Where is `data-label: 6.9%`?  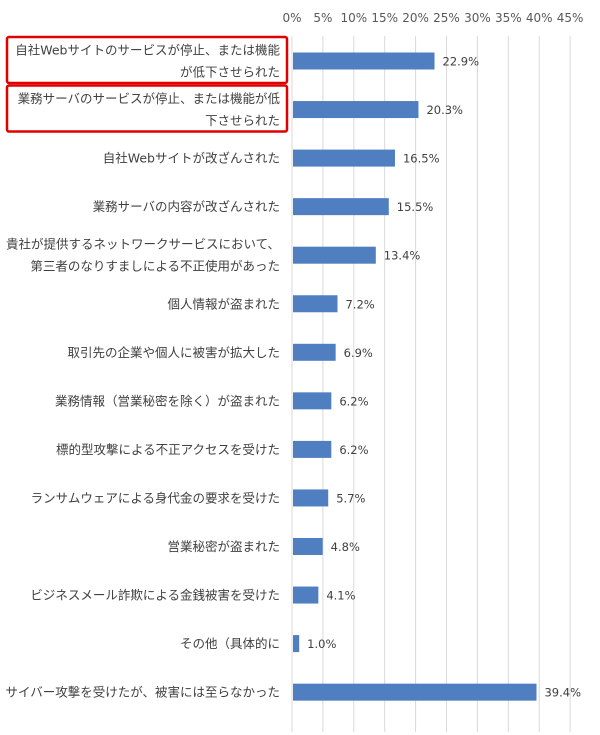
data-label: 6.9% is located at coordinates (358, 353).